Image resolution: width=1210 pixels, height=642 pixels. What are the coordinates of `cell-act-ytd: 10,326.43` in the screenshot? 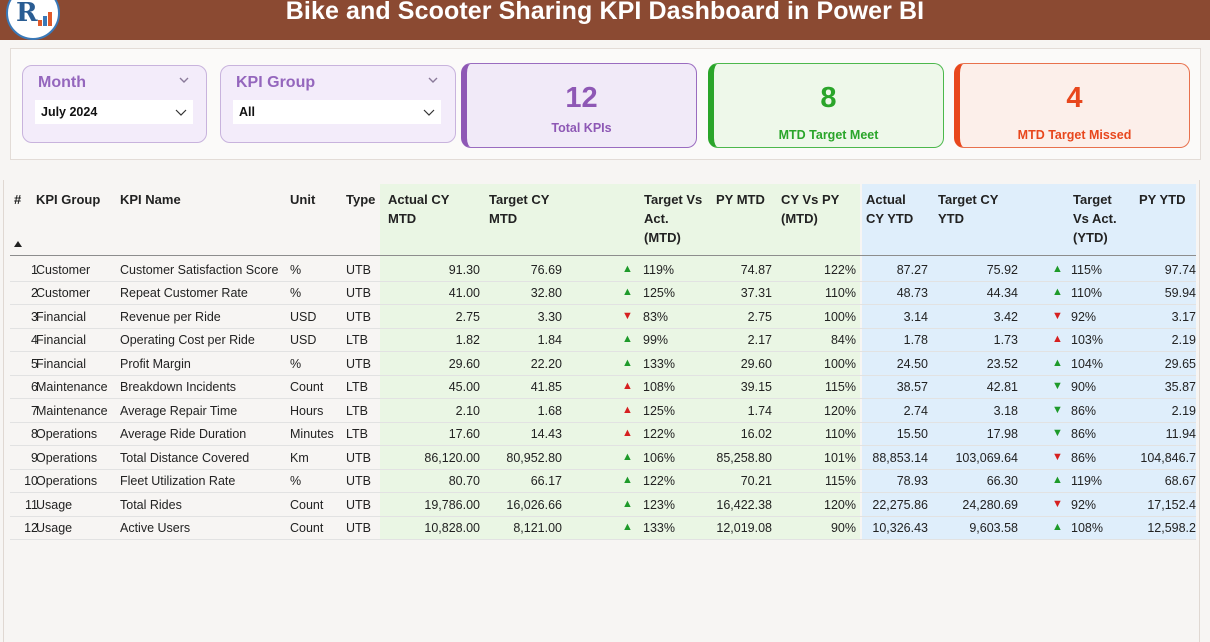 It's located at (900, 528).